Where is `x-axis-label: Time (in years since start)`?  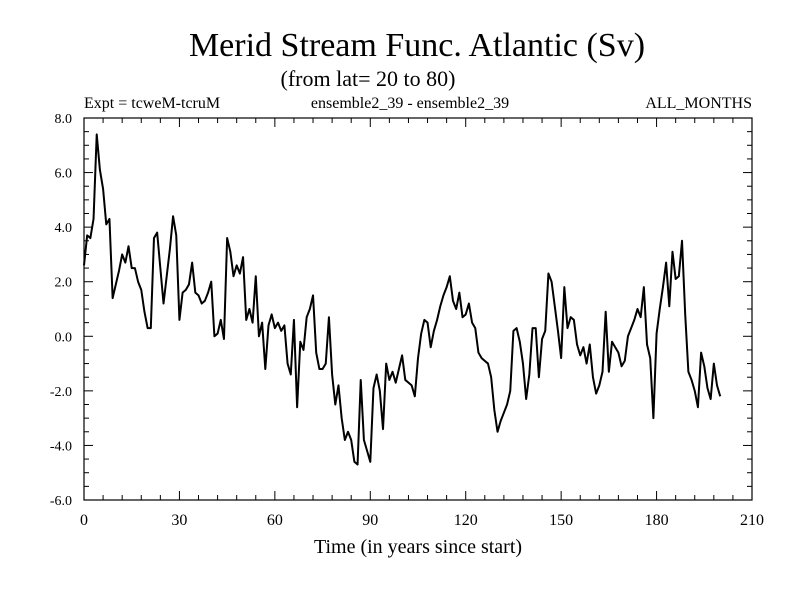 x-axis-label: Time (in years since start) is located at coordinates (418, 547).